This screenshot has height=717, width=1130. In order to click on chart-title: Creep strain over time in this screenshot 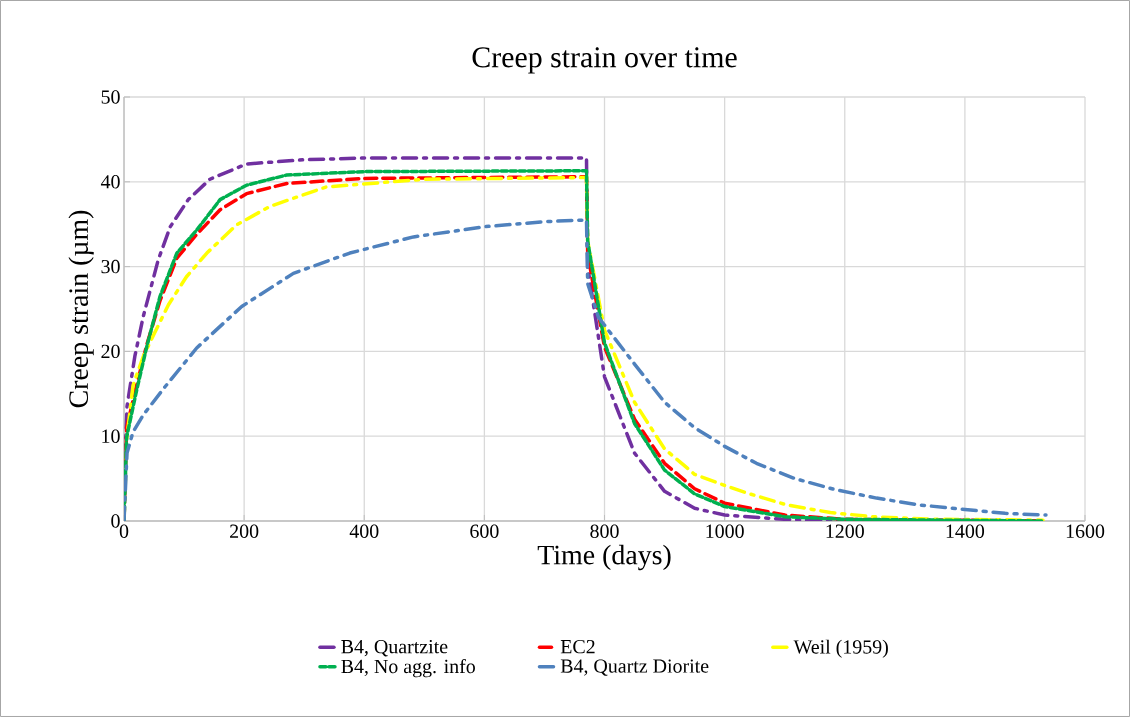, I will do `click(604, 60)`.